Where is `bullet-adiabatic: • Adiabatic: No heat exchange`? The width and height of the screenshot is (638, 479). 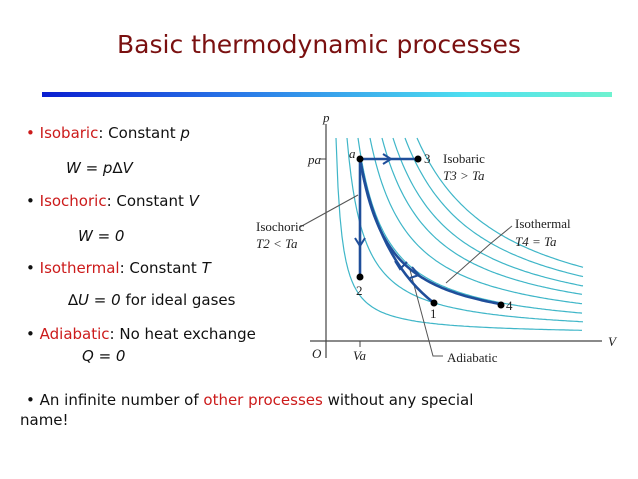
bullet-adiabatic: • Adiabatic: No heat exchange is located at coordinates (141, 334).